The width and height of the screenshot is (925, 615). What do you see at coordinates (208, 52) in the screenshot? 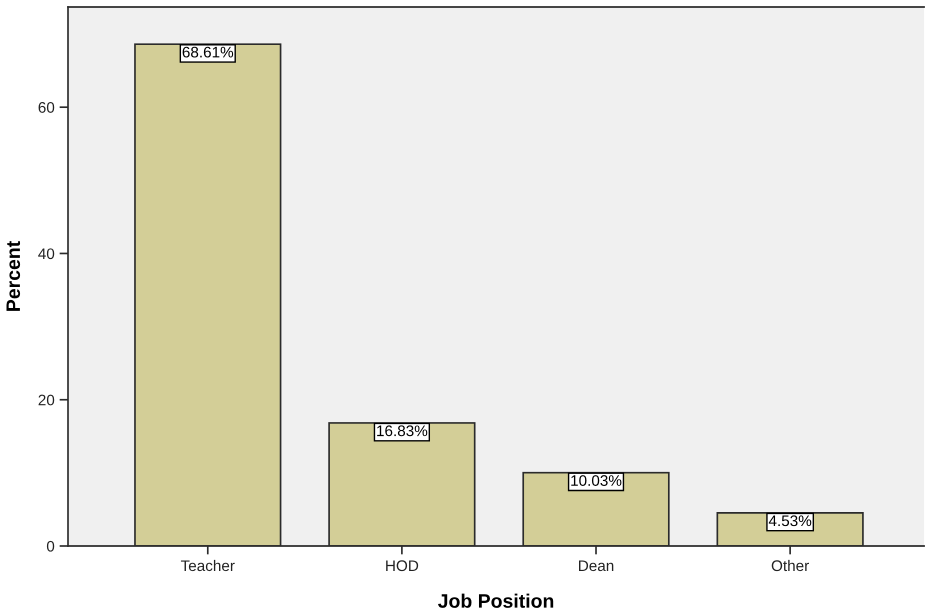
I see `data-label: 68.61%` at bounding box center [208, 52].